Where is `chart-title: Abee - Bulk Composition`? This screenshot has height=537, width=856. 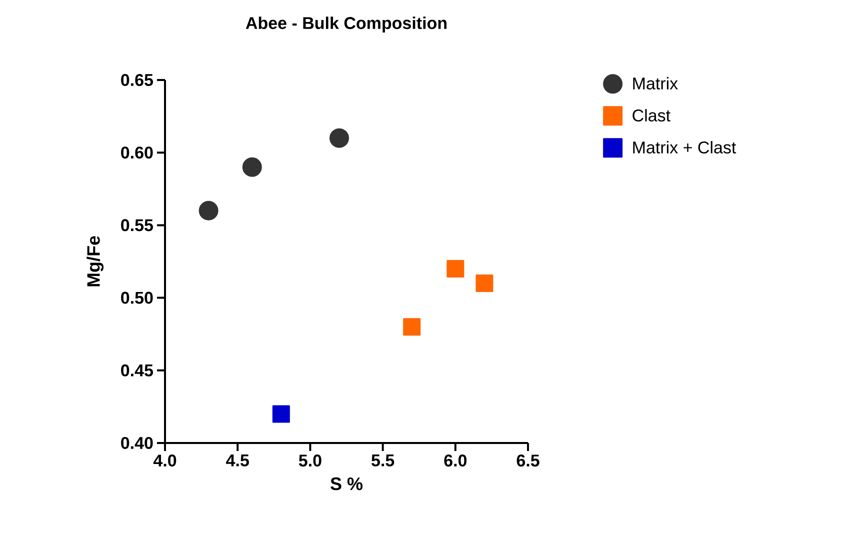
chart-title: Abee - Bulk Composition is located at coordinates (346, 24).